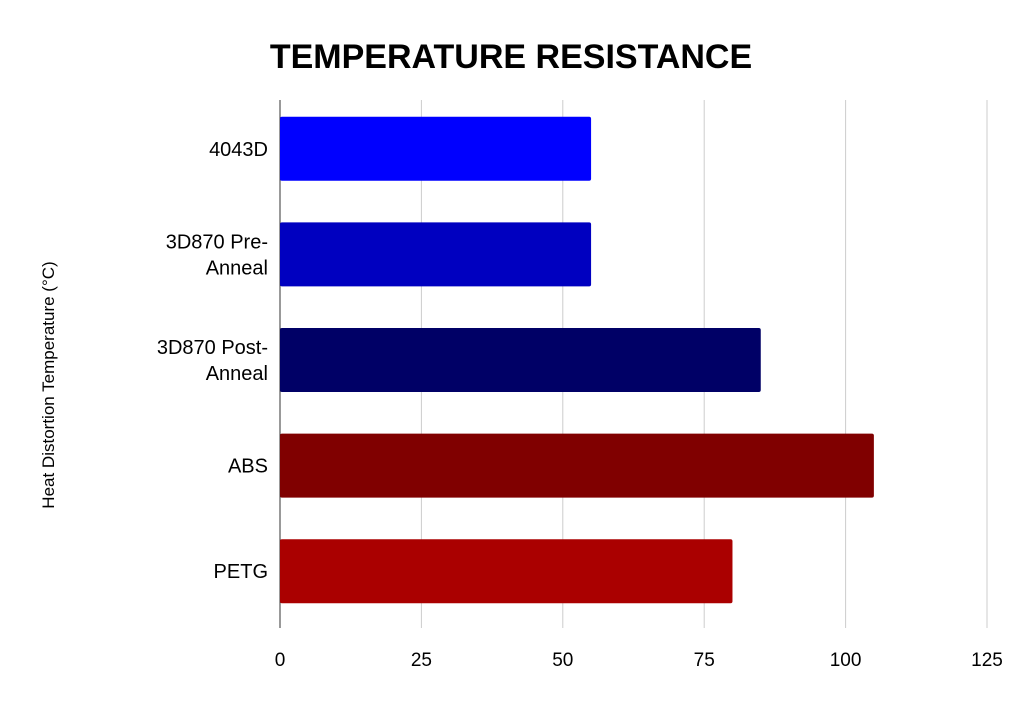 Image resolution: width=1022 pixels, height=711 pixels. I want to click on y-tick-label: PETG, so click(241, 572).